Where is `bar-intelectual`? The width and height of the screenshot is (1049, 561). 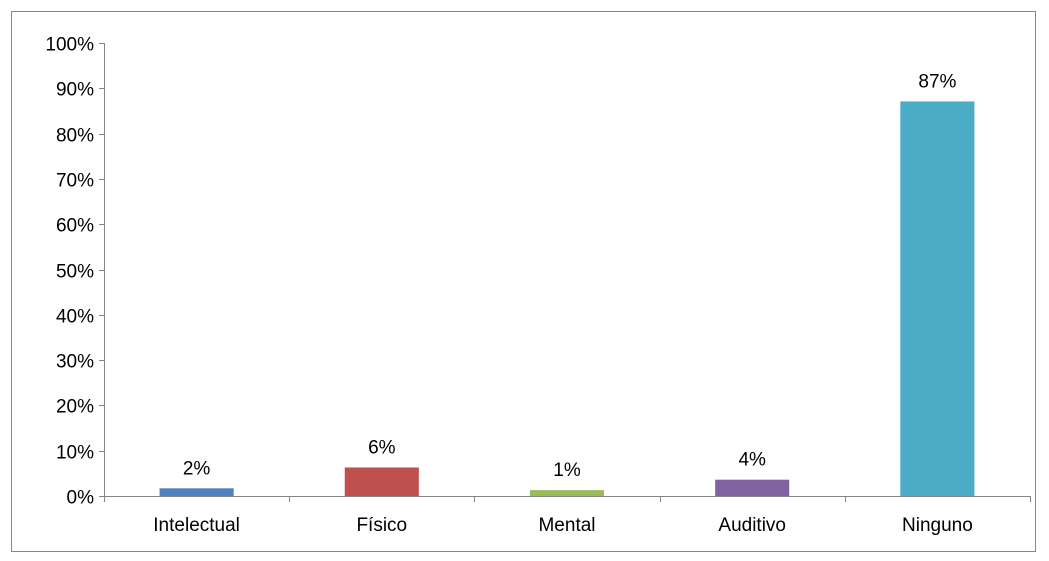 bar-intelectual is located at coordinates (196, 492).